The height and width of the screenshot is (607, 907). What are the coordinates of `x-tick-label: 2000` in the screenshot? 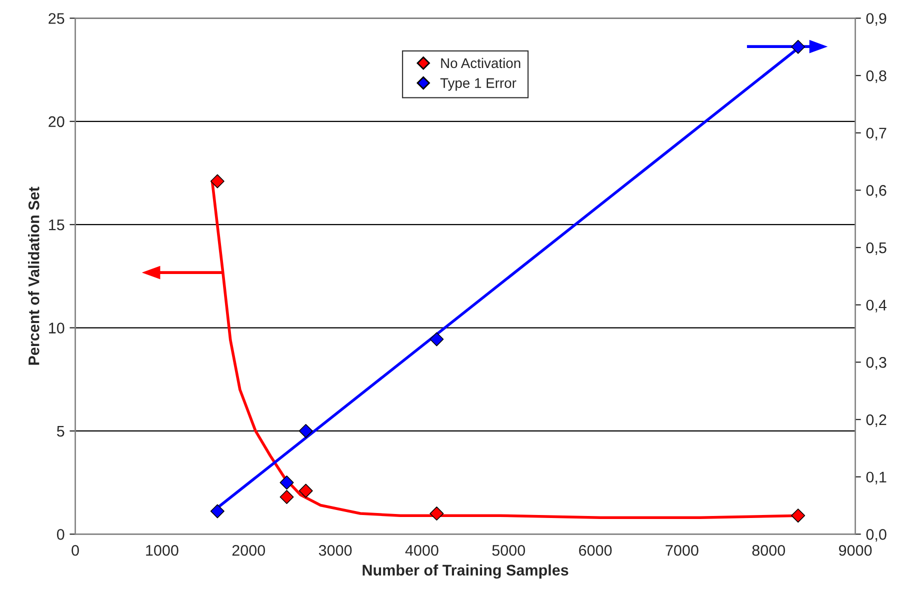 It's located at (249, 550).